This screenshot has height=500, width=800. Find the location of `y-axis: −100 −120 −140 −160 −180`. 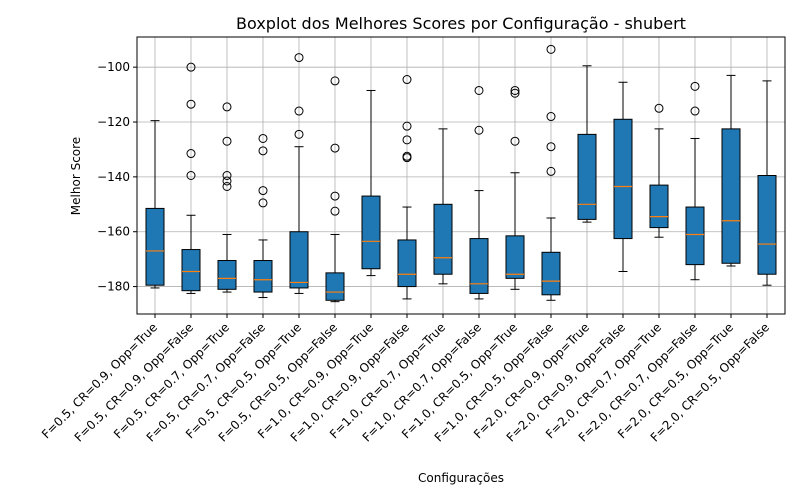

y-axis: −100 −120 −140 −160 −180 is located at coordinates (117, 177).